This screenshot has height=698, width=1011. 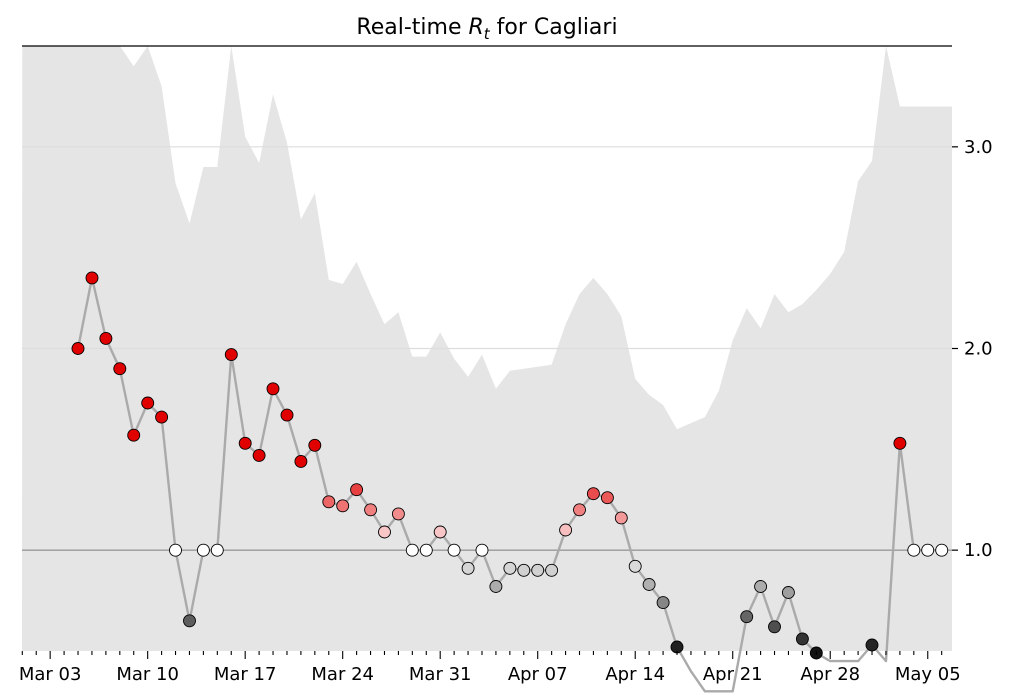 I want to click on title-suffix: for Cagliari, so click(x=554, y=27).